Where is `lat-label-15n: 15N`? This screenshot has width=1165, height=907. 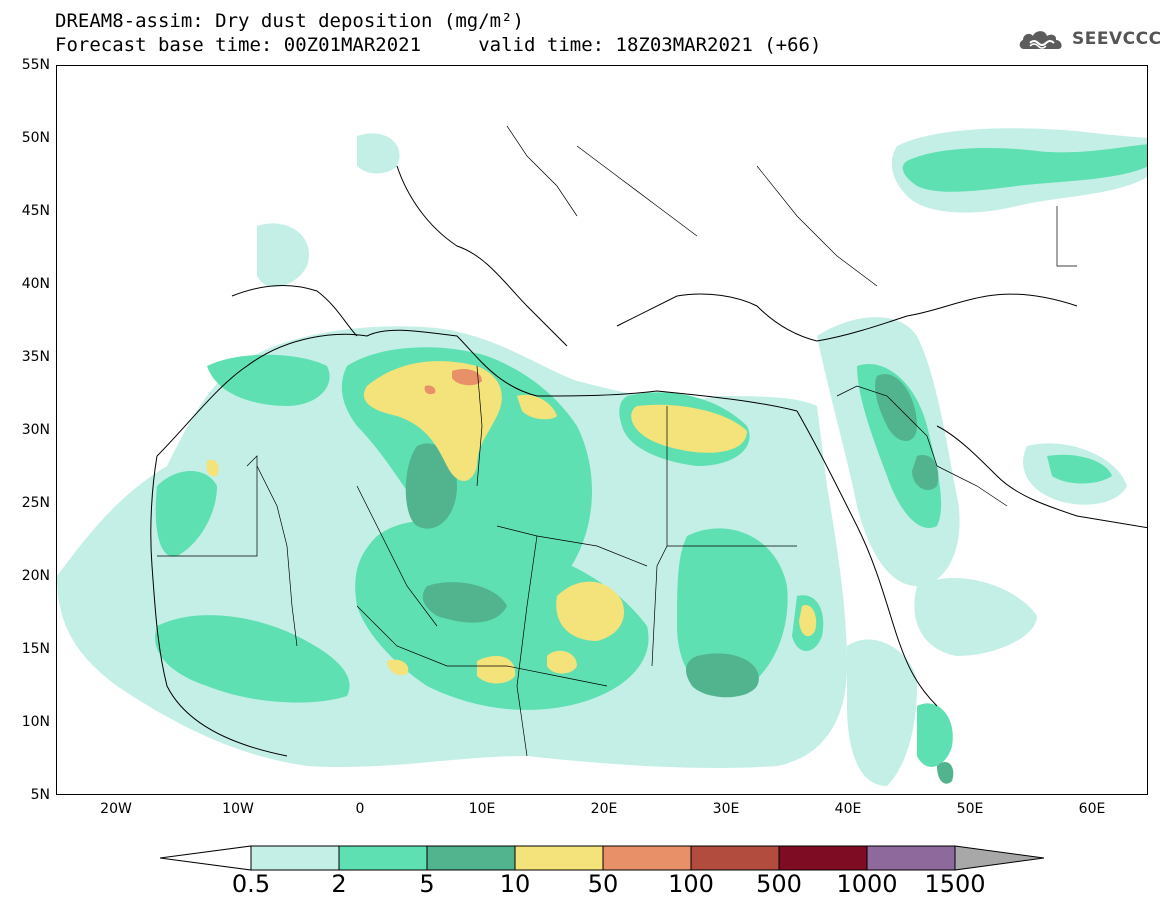
lat-label-15n: 15N is located at coordinates (35, 649).